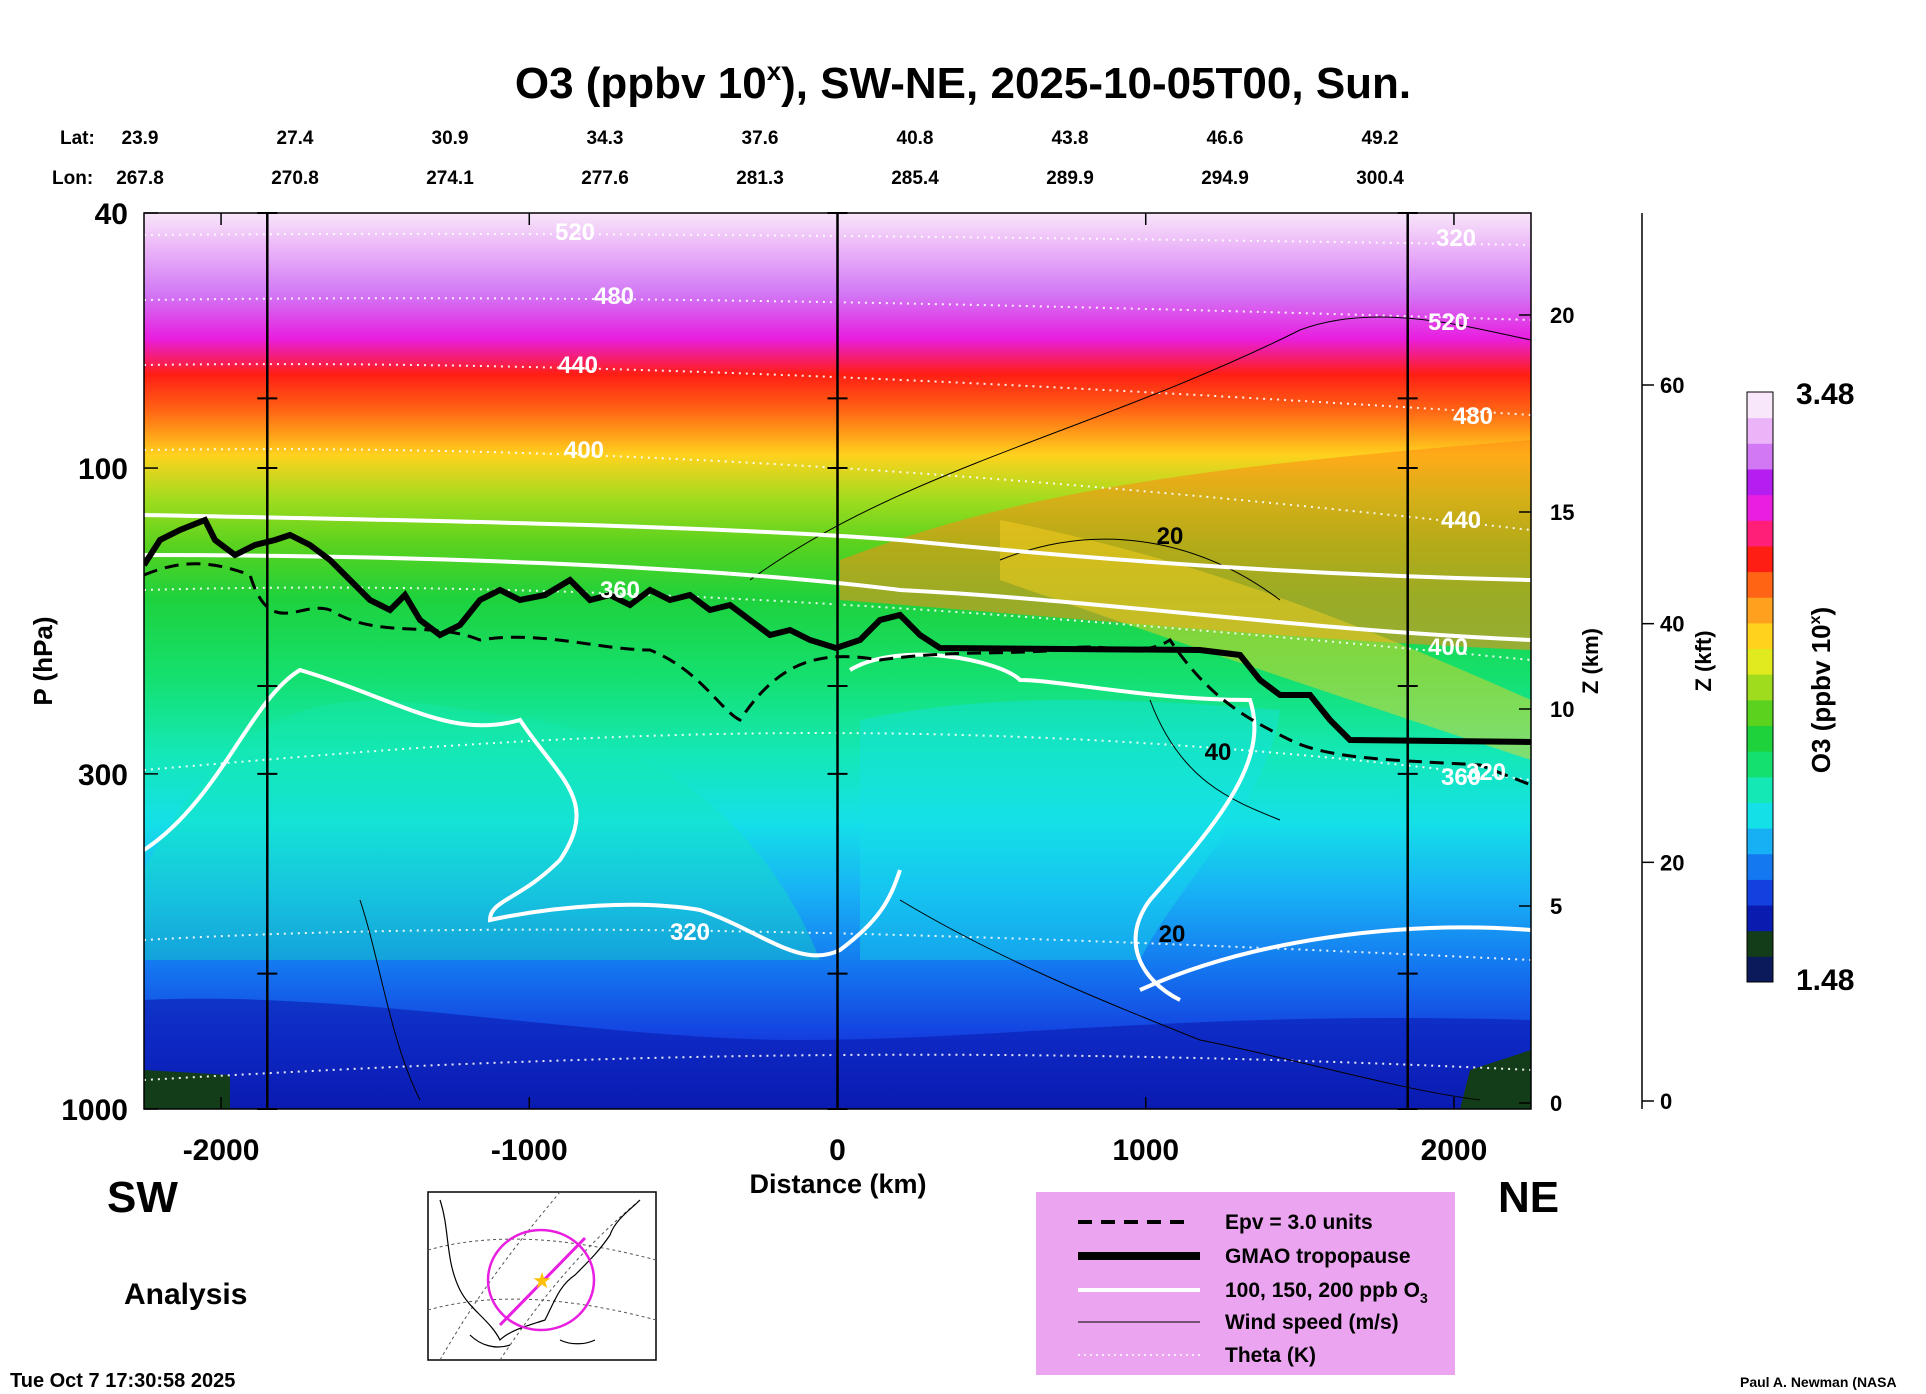  I want to click on map-frame, so click(542, 1276).